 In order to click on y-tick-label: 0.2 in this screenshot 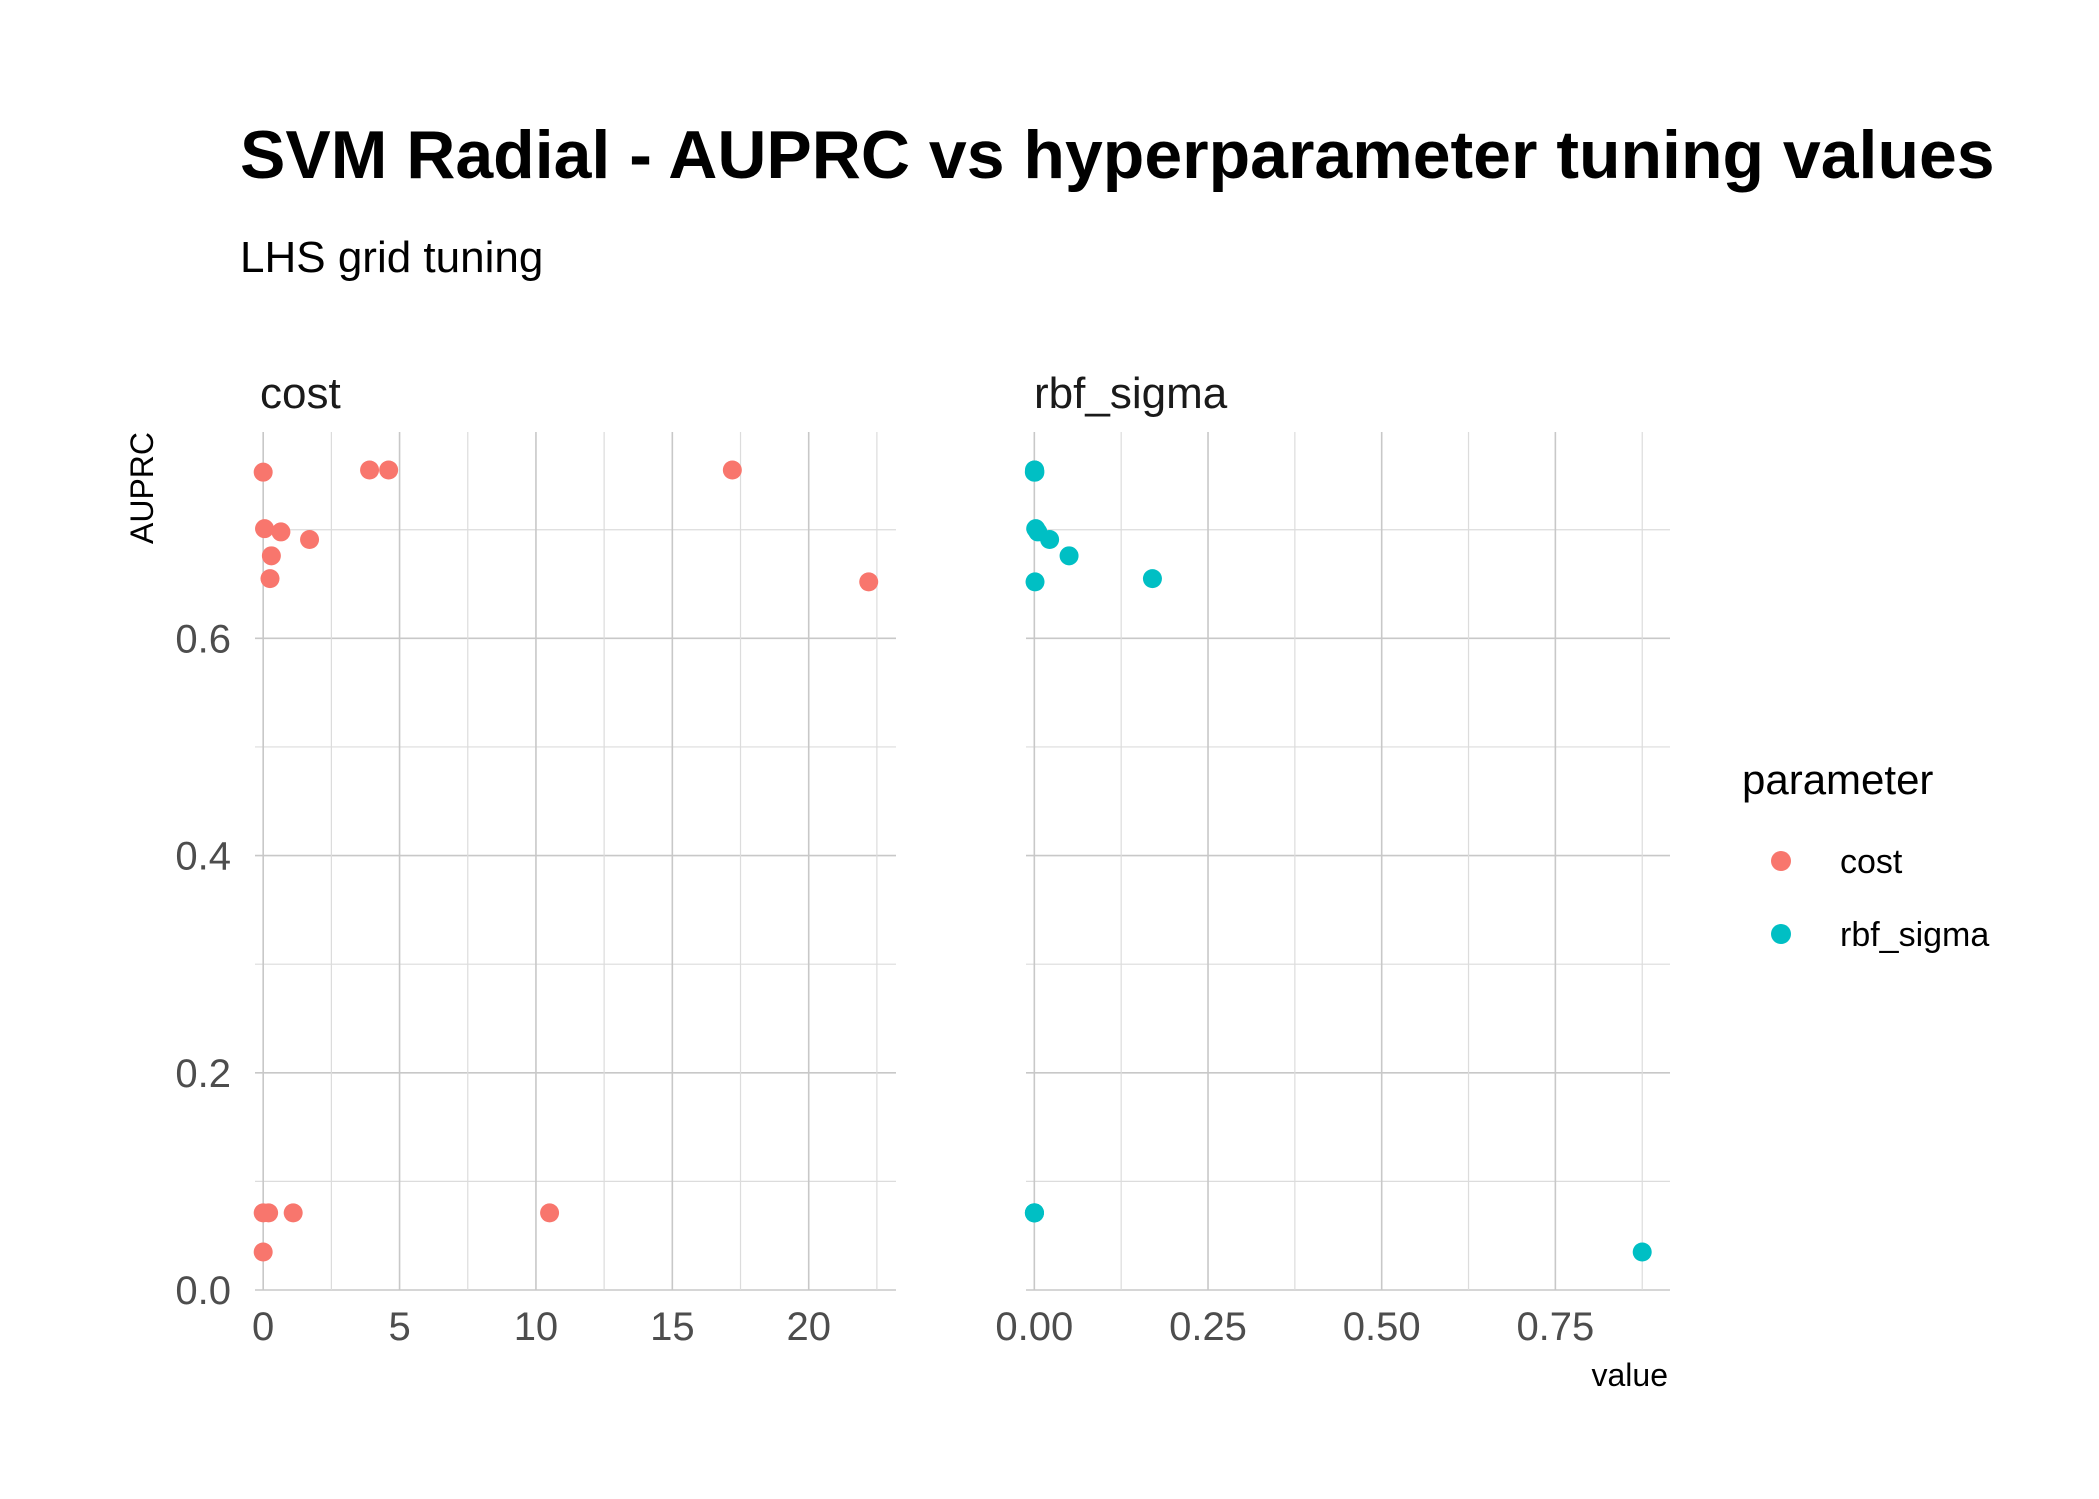, I will do `click(203, 1074)`.